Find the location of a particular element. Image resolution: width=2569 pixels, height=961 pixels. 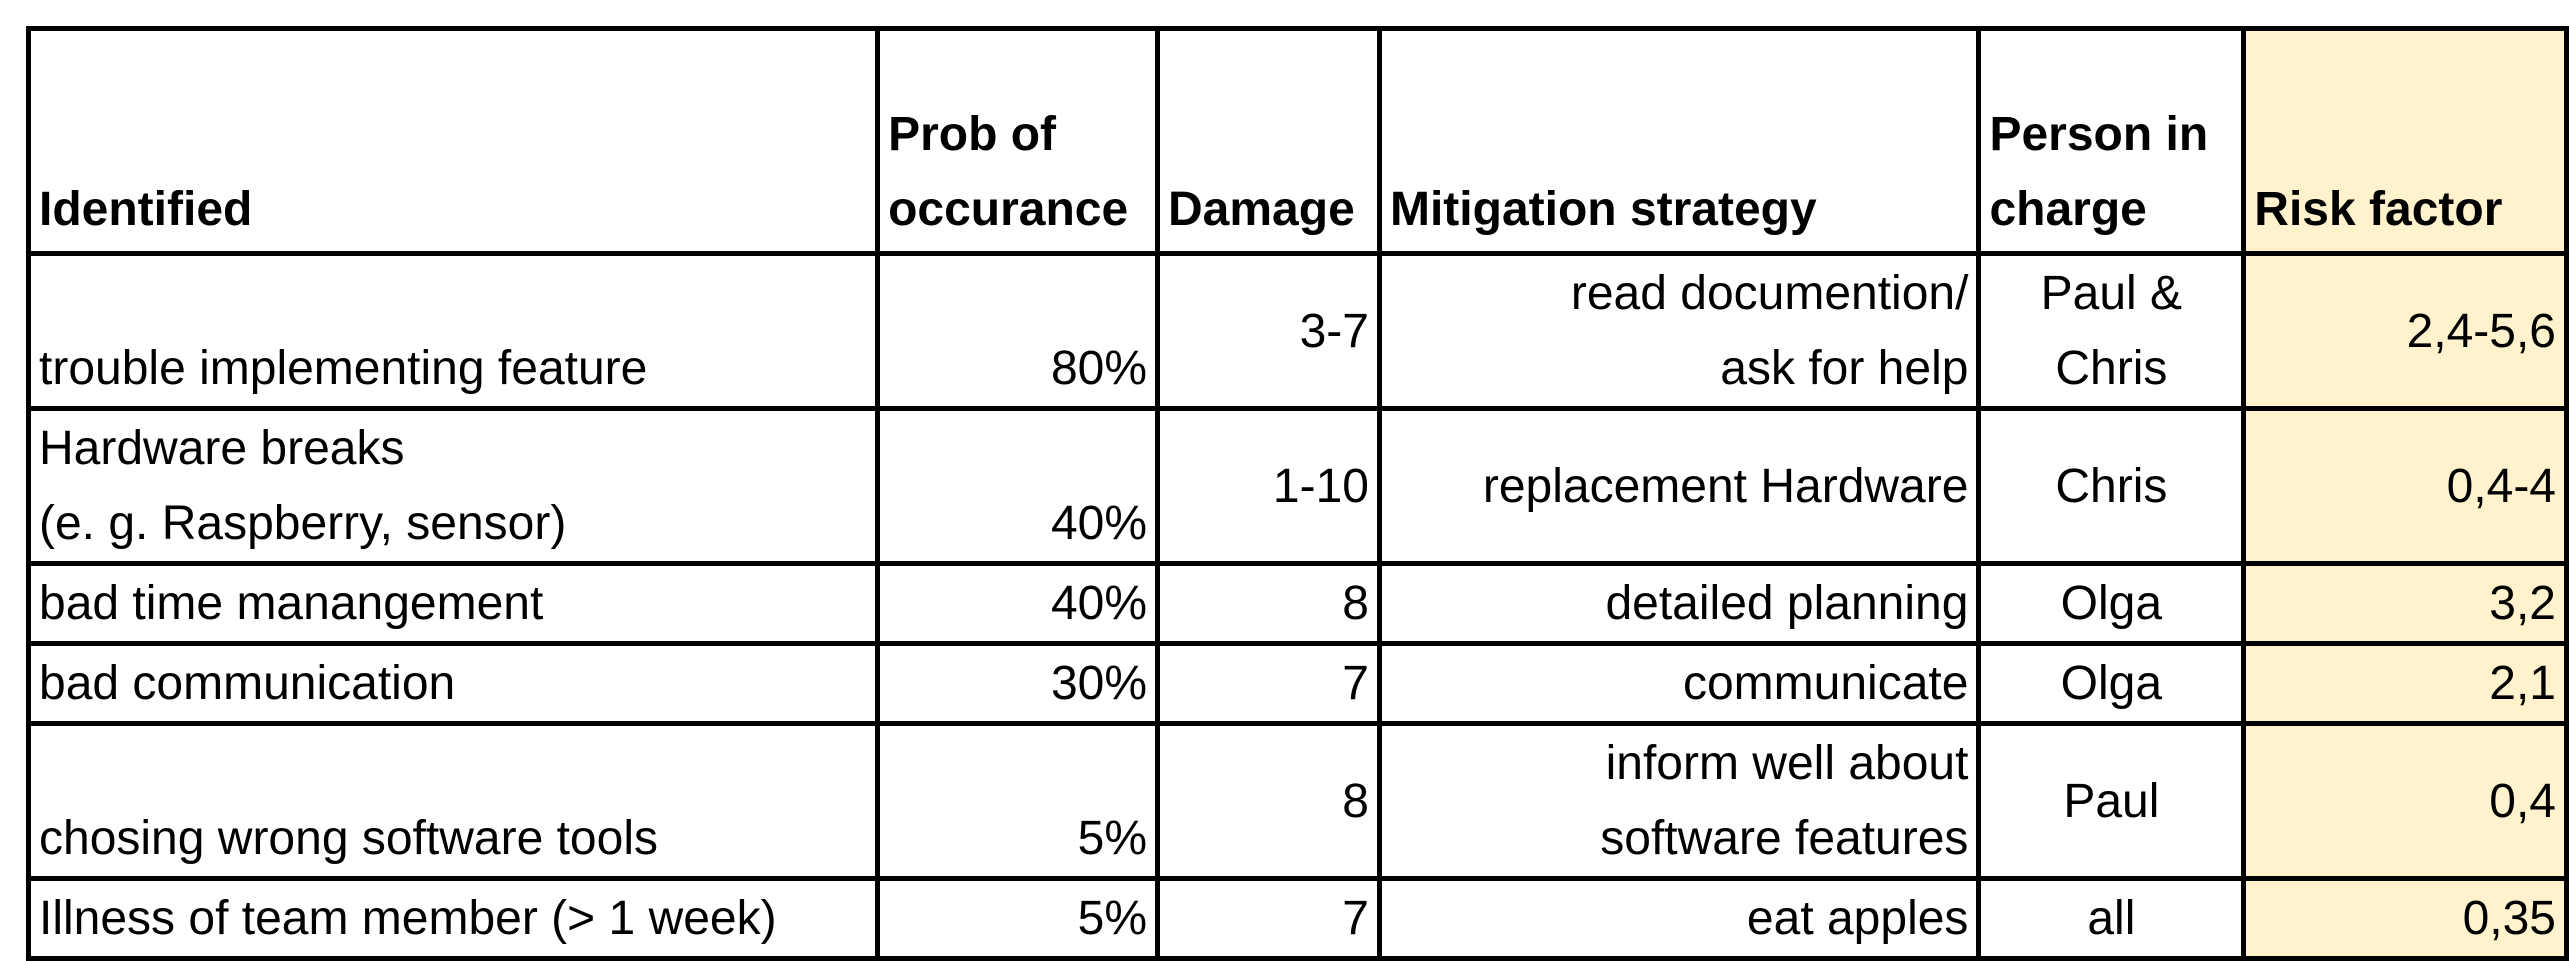

header-prob-line1: Prob of is located at coordinates (972, 134).